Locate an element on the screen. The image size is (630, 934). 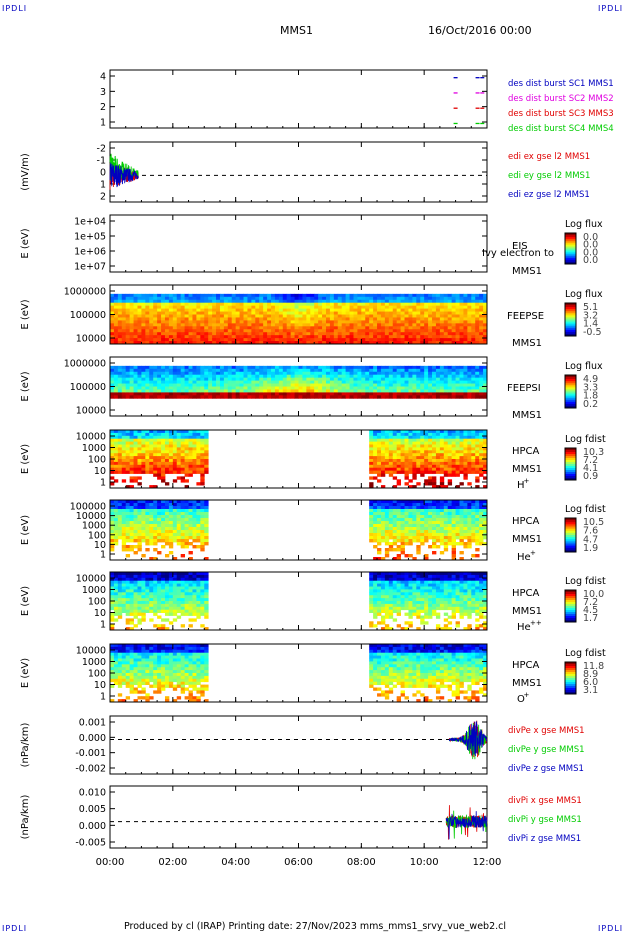
feepsi-cbar-swatch is located at coordinates (570, 405).